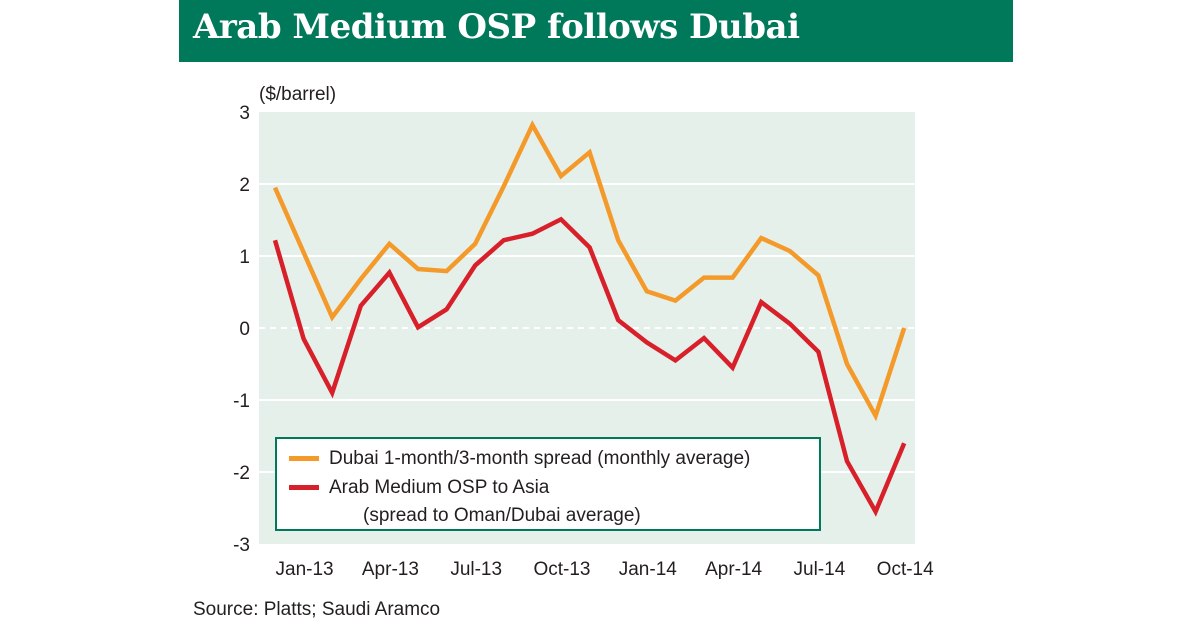  What do you see at coordinates (304, 488) in the screenshot?
I see `legend-swatch-arab-medium` at bounding box center [304, 488].